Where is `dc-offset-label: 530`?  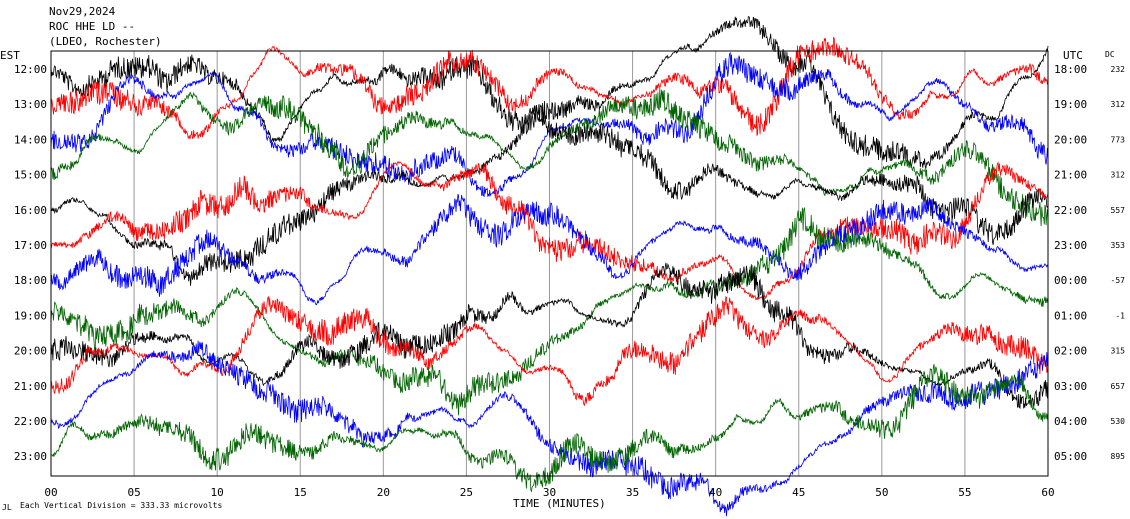
dc-offset-label: 530 is located at coordinates (1118, 421).